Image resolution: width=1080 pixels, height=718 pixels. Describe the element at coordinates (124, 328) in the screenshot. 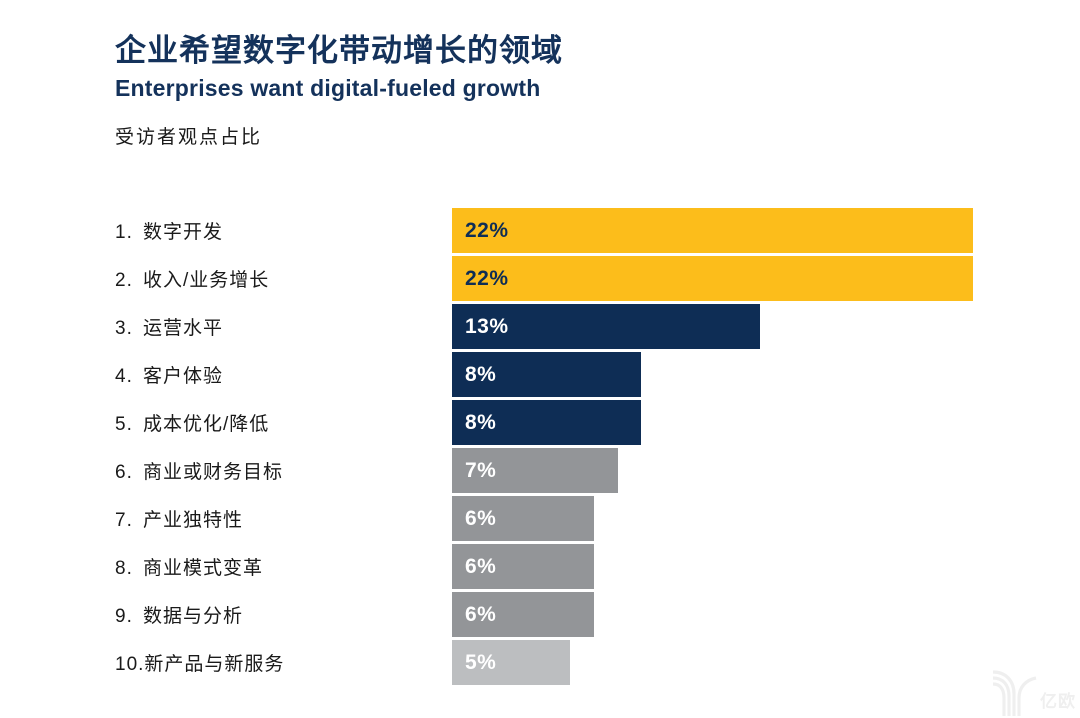

I see `rank-number: 3.` at that location.